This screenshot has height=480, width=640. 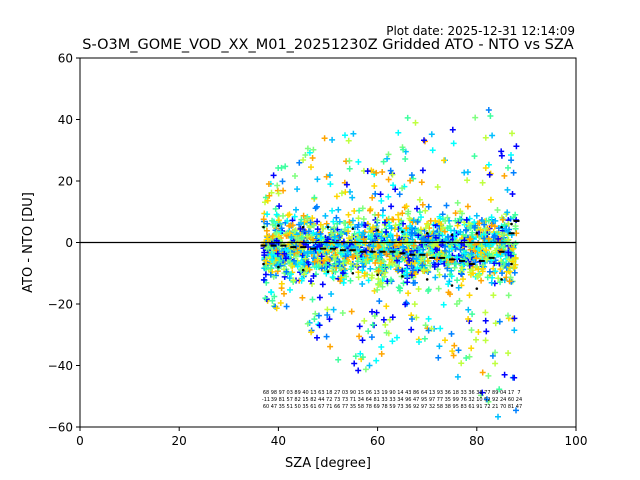 What do you see at coordinates (432, 407) in the screenshot?
I see `count-label: 32` at bounding box center [432, 407].